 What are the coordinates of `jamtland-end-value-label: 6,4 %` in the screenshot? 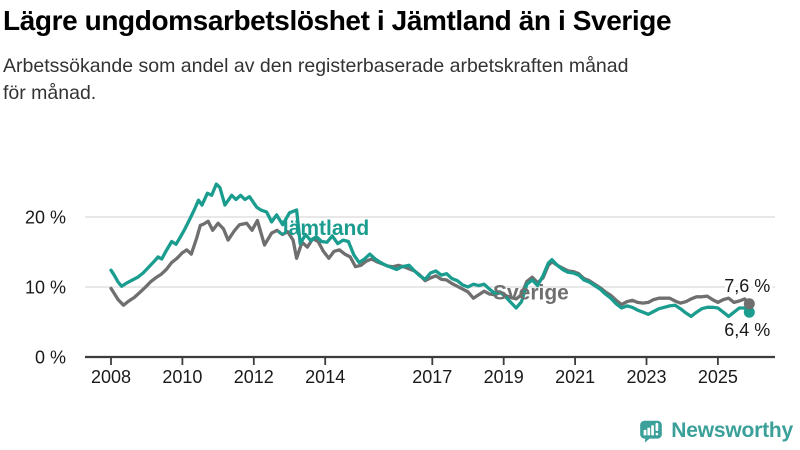 It's located at (747, 330).